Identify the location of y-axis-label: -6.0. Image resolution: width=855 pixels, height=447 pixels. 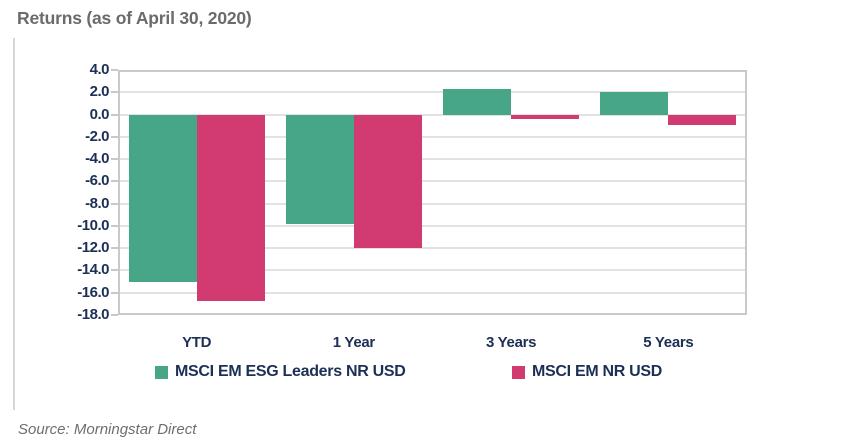
(97, 181).